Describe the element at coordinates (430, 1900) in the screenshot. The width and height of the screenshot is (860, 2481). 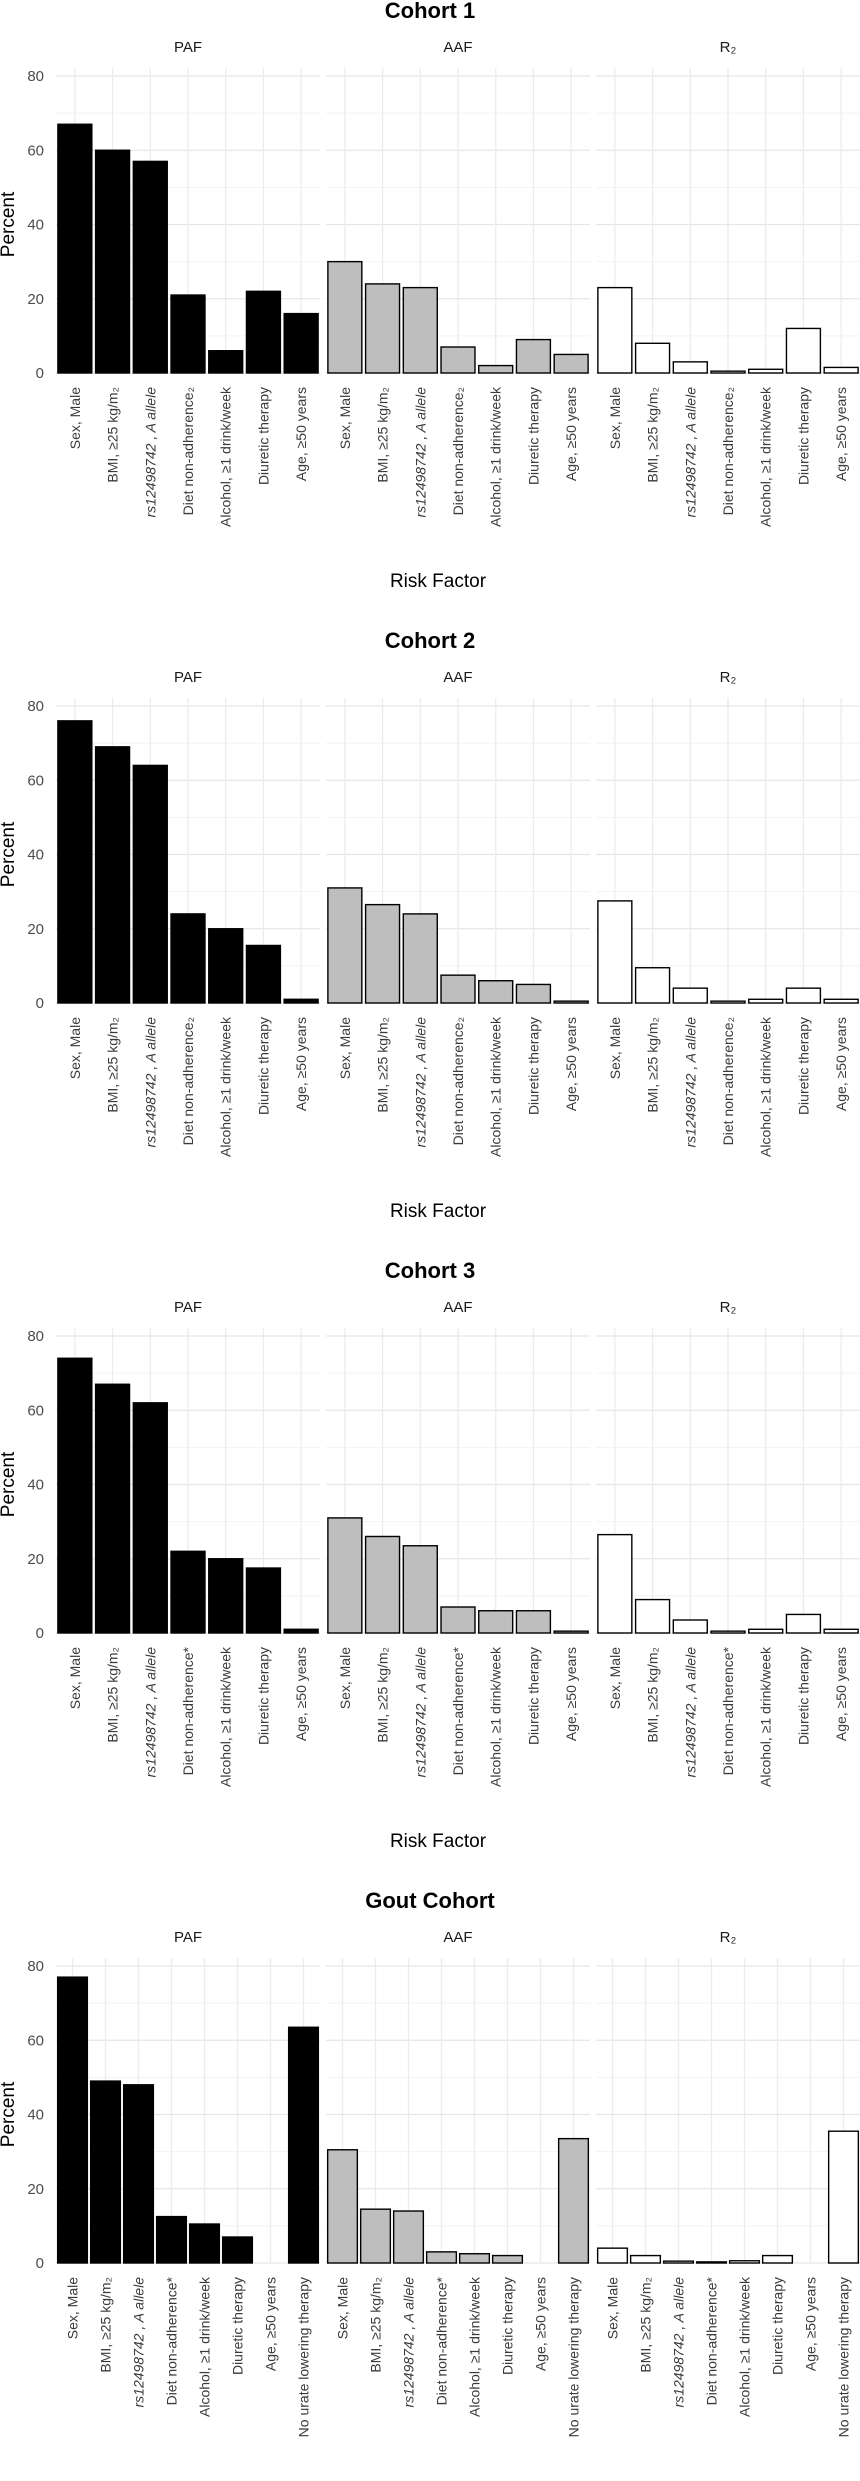
I see `chart-title: Gout Cohort` at that location.